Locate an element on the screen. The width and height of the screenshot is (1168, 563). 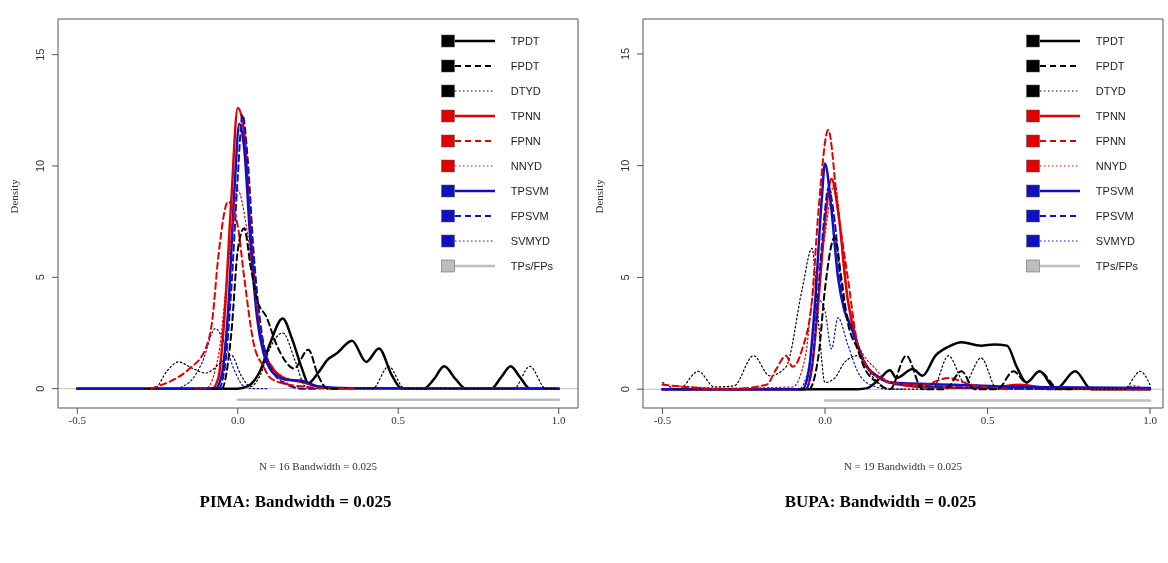
x-axis-title: N = 19 Bandwidth = 0.025 is located at coordinates (903, 466).